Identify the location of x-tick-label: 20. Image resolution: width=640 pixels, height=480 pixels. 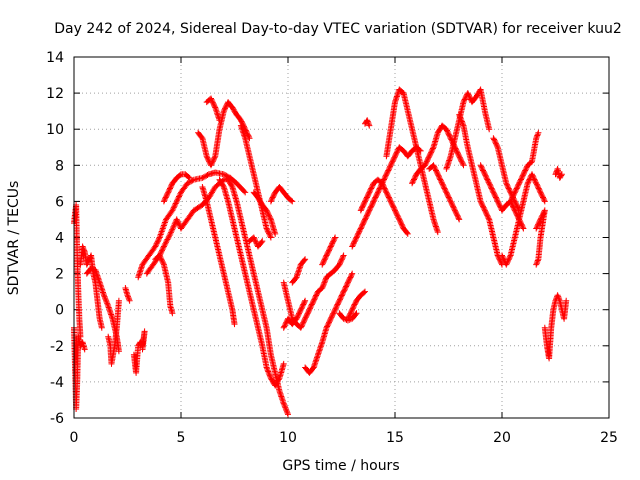
(502, 438).